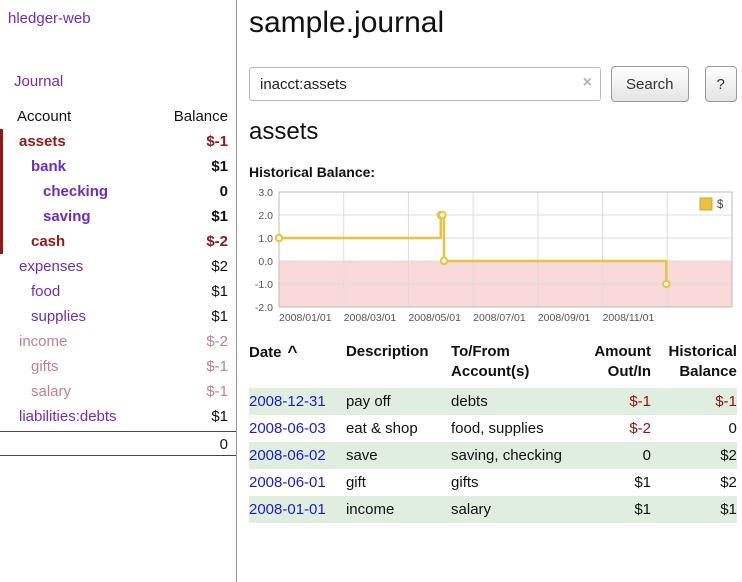  Describe the element at coordinates (200, 116) in the screenshot. I see `accounts-header-balance: Balance` at that location.